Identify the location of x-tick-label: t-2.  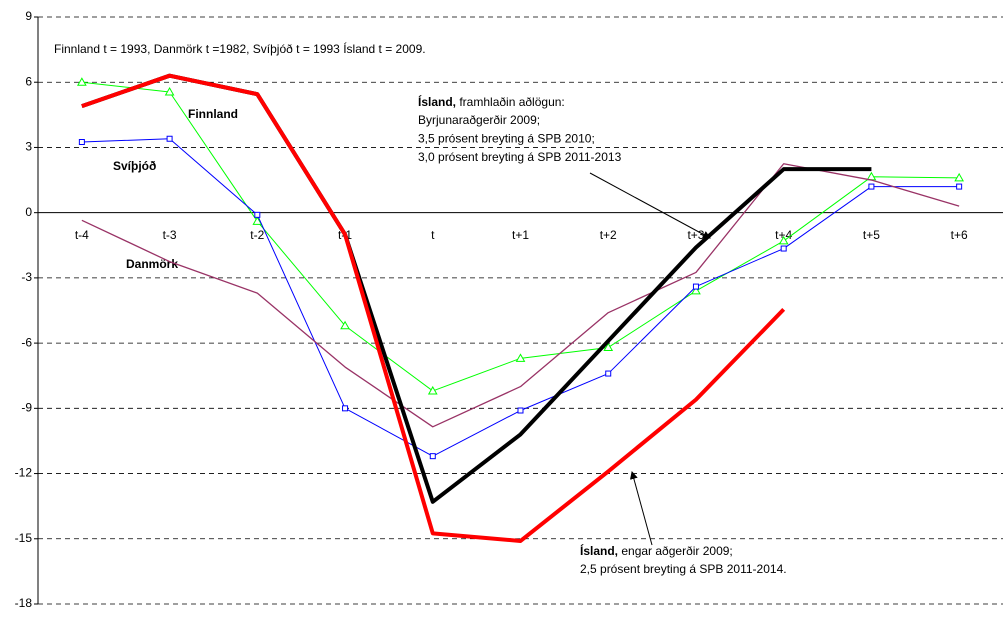
(257, 235).